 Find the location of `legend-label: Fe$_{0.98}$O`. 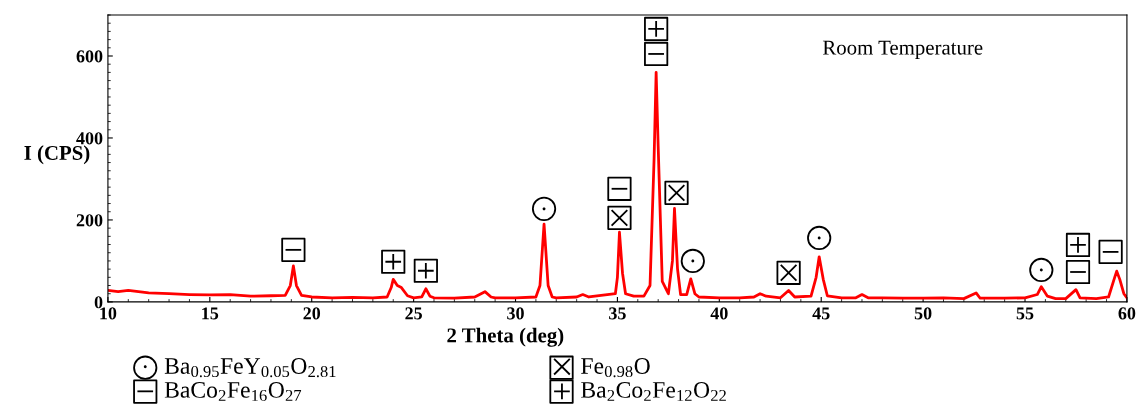

legend-label: Fe$_{0.98}$O is located at coordinates (615, 368).